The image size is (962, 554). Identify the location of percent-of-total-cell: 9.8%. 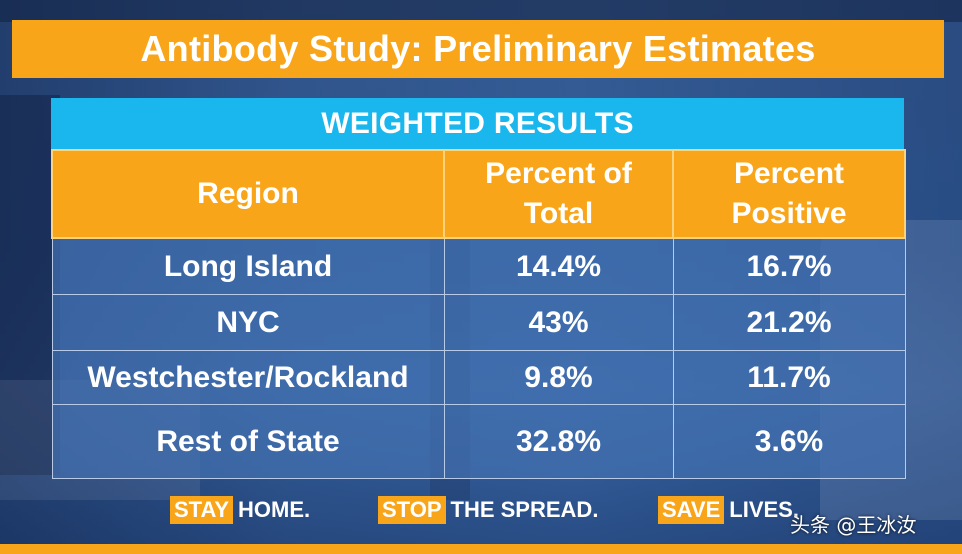
(558, 377).